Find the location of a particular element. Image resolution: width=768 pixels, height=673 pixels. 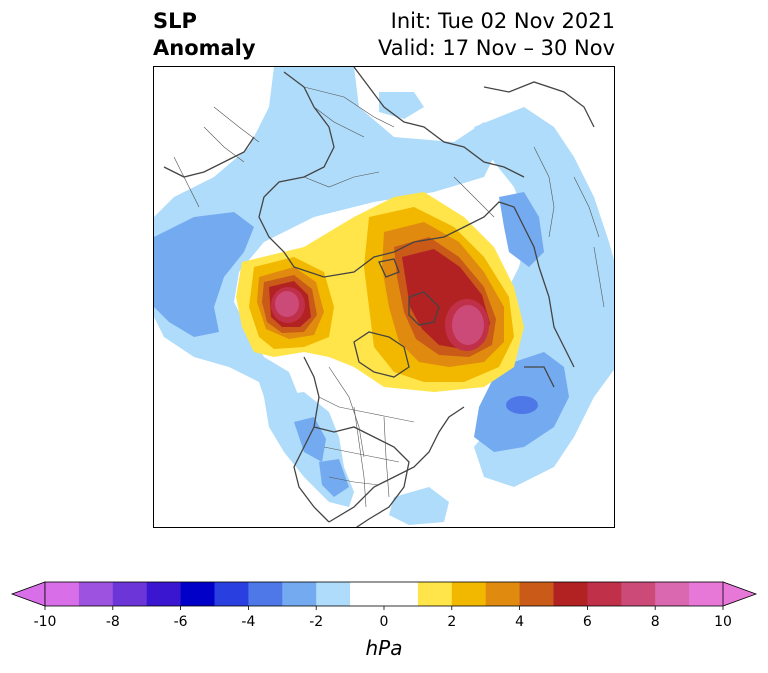

colorbar is located at coordinates (384, 595).